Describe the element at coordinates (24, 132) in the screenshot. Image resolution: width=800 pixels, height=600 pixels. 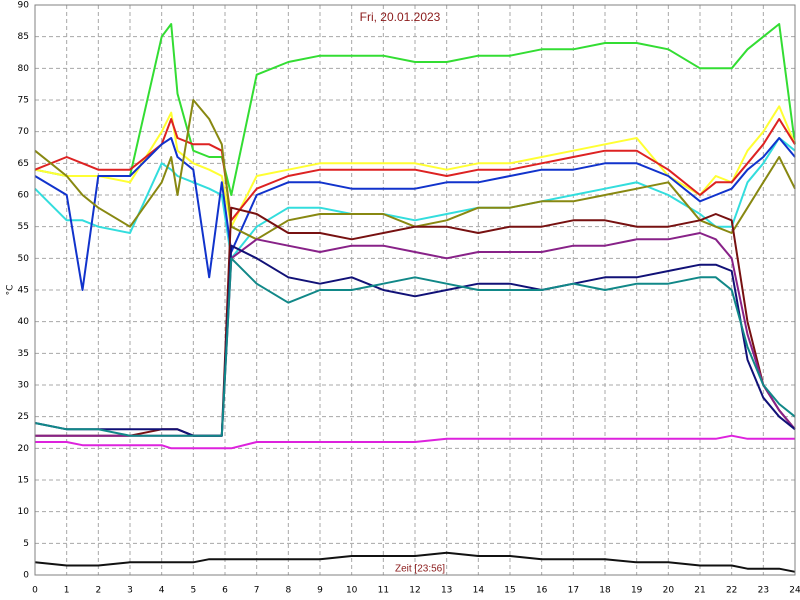
I see `y-tick-label: 70` at that location.